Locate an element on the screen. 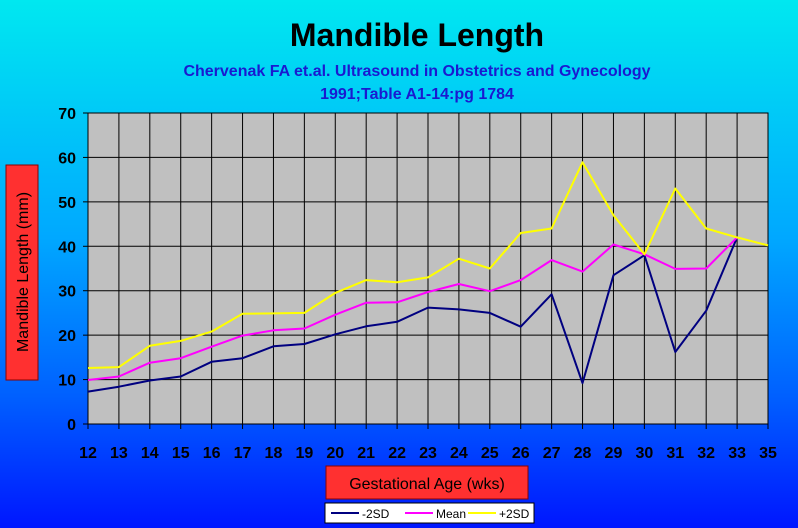  x-tick-label: 26 is located at coordinates (521, 453).